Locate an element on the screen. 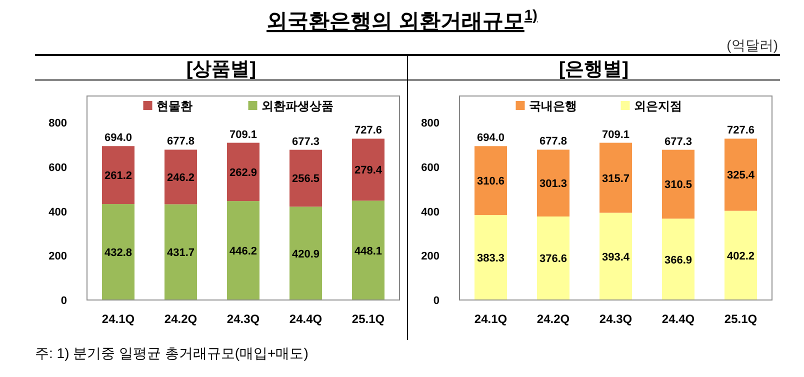 The height and width of the screenshot is (377, 804). data-label: 366.9 is located at coordinates (678, 260).